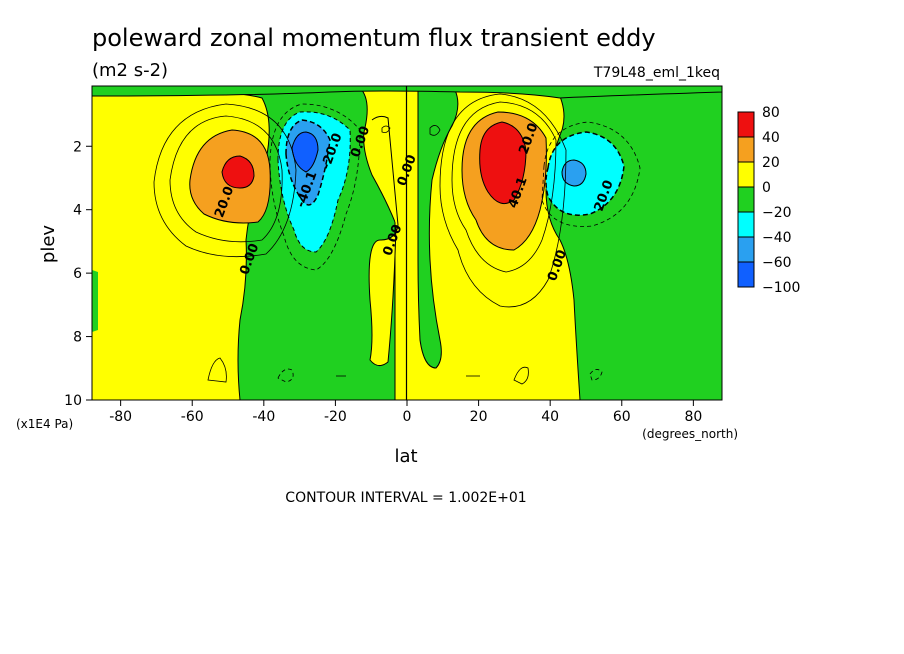 Image resolution: width=904 pixels, height=654 pixels. What do you see at coordinates (656, 73) in the screenshot?
I see `run-label: T79L48_eml_1keq` at bounding box center [656, 73].